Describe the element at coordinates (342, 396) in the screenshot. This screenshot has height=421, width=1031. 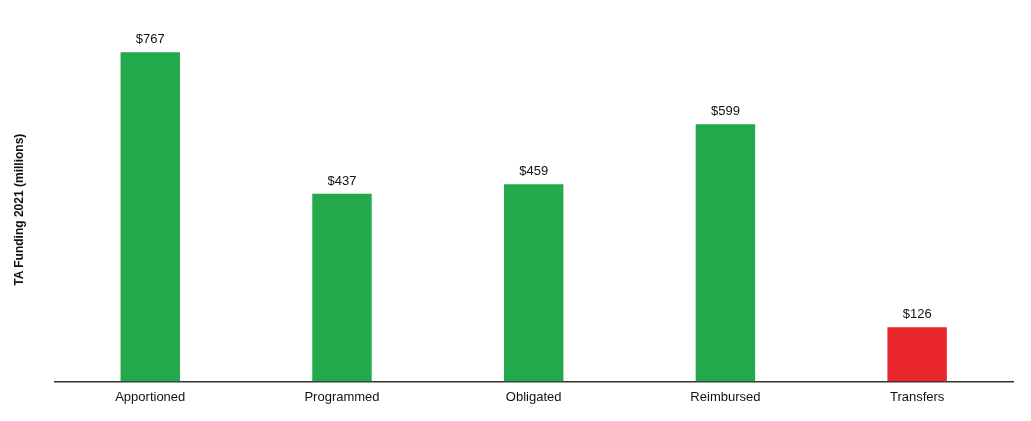
I see `x-tick-label: Programmed` at that location.